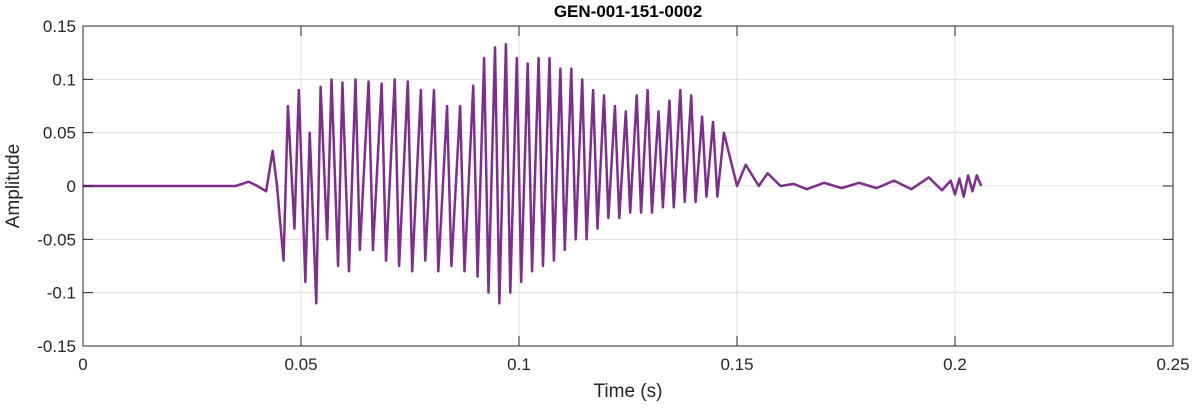  I want to click on y-tick-label: -0.15, so click(56, 346).